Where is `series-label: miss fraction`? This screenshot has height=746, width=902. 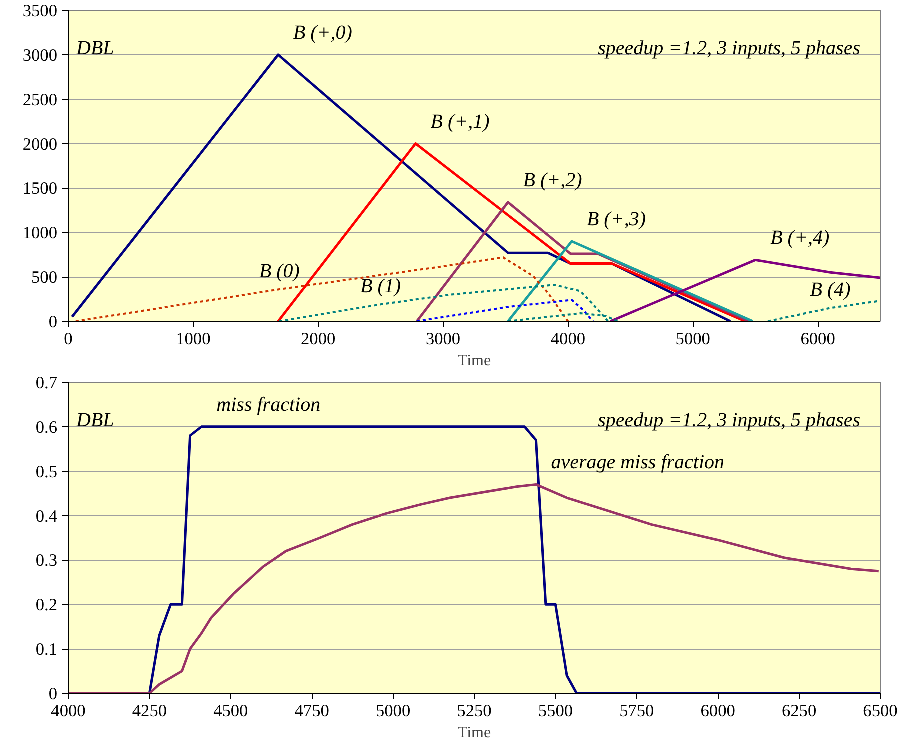 series-label: miss fraction is located at coordinates (268, 405).